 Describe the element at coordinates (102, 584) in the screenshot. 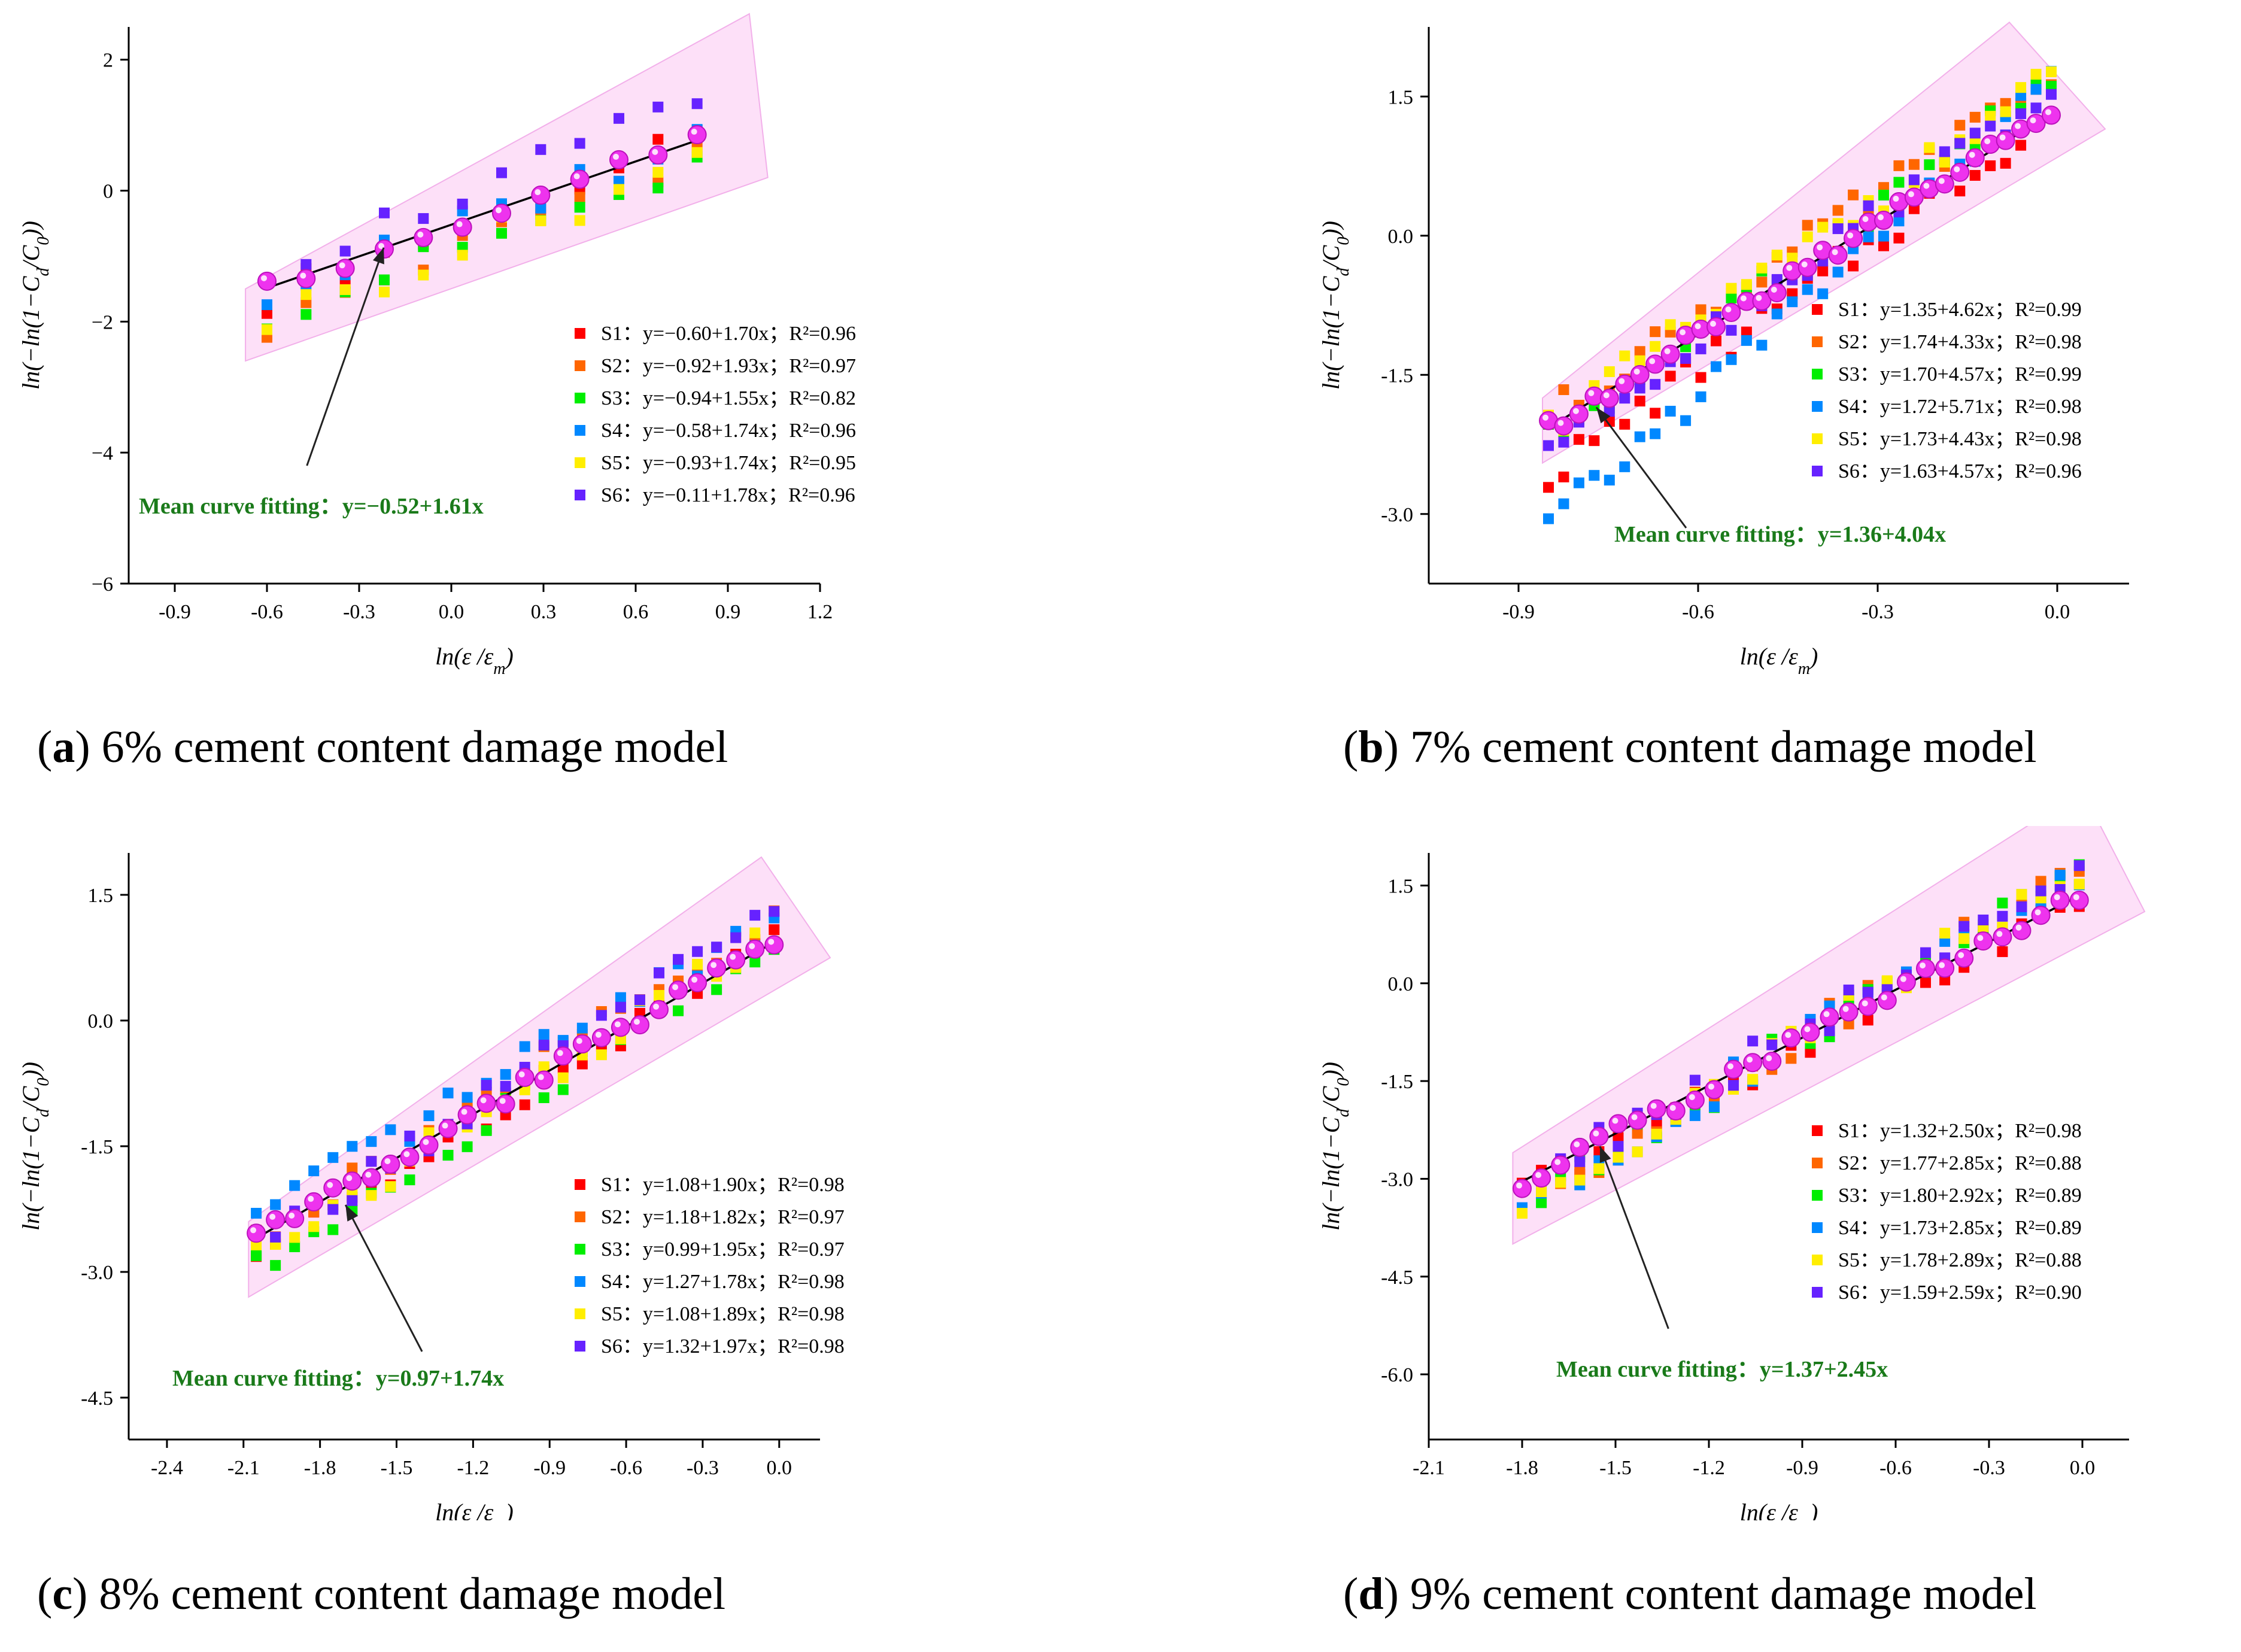

I see `y-tick-label: −6` at that location.